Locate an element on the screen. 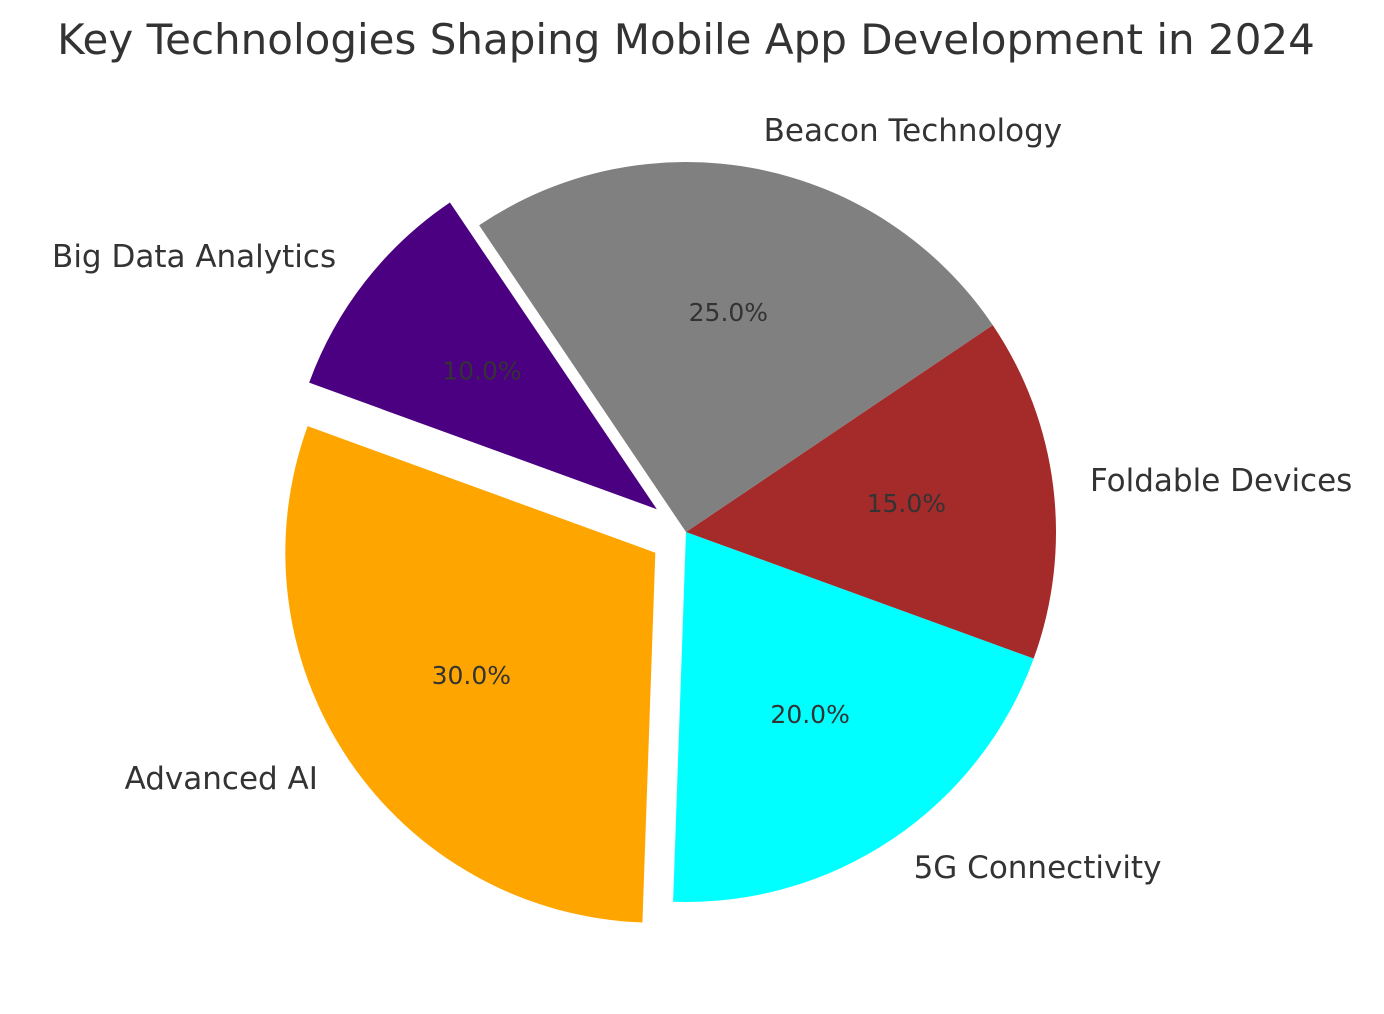 This screenshot has height=1014, width=1384. slice-label-beacon-technology: Beacon Technology is located at coordinates (913, 131).